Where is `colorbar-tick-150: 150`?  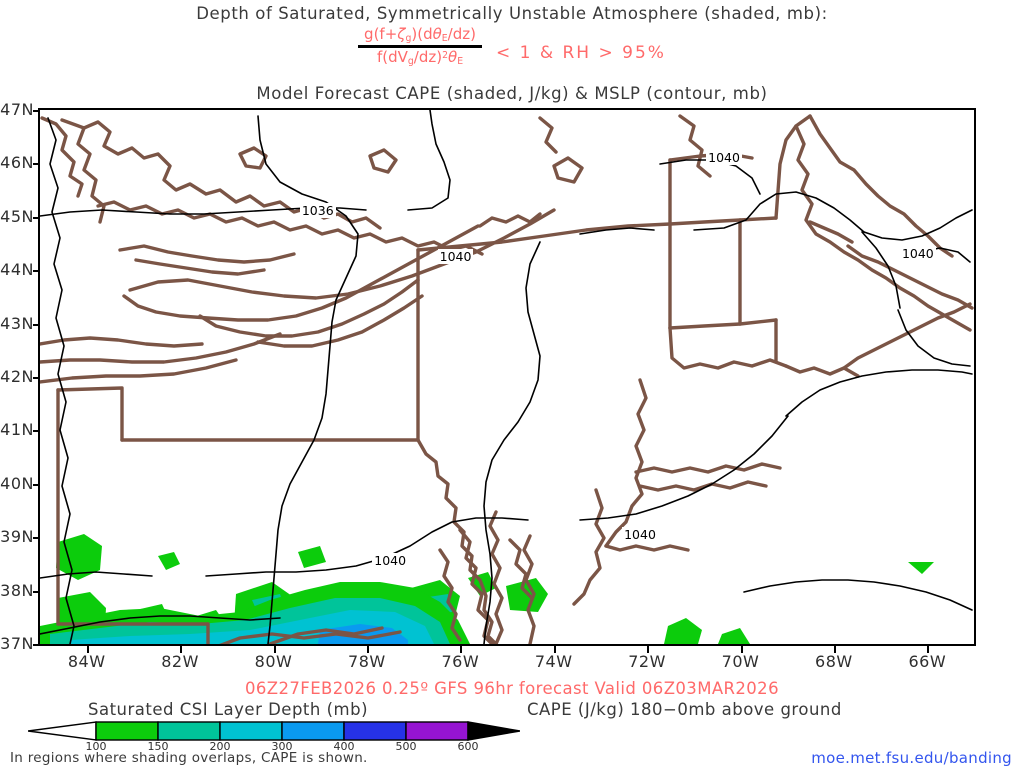
colorbar-tick-150: 150 is located at coordinates (158, 746).